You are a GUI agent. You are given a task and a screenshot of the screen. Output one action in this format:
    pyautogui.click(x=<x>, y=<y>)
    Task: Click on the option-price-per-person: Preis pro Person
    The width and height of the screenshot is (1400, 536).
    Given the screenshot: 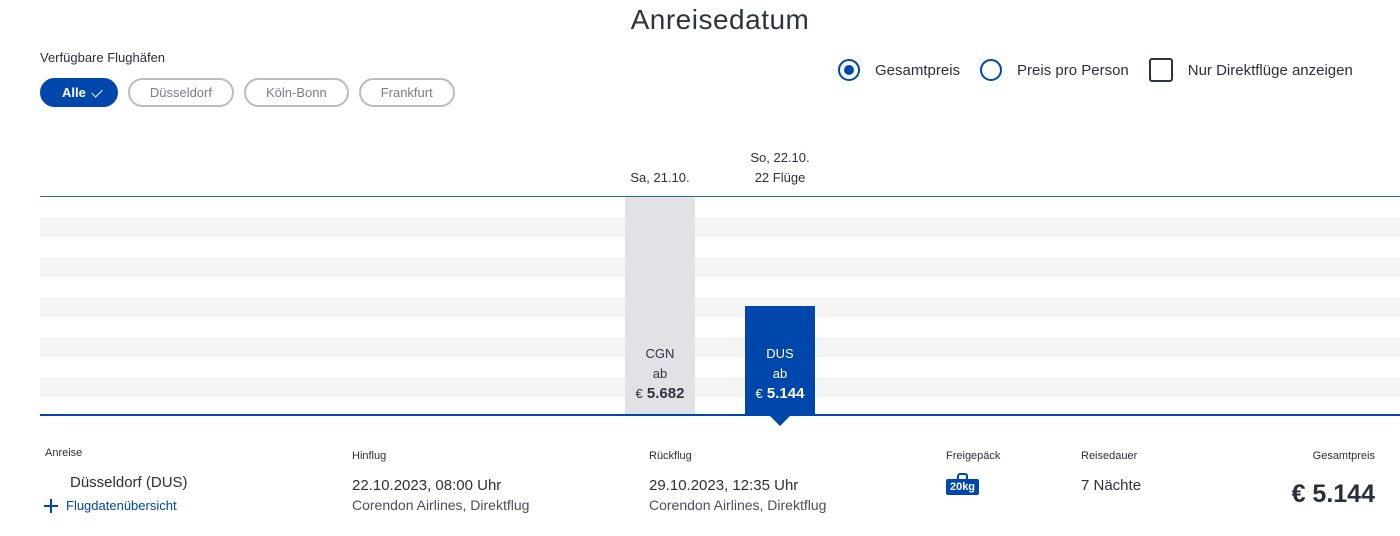 What is the action you would take?
    pyautogui.click(x=1054, y=70)
    